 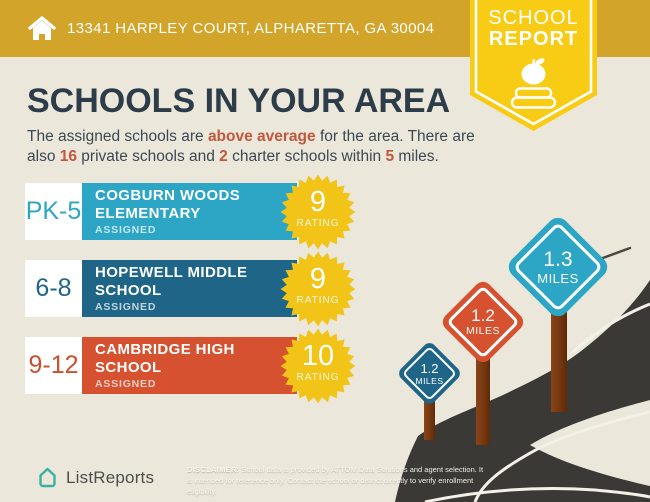 I want to click on listreports-logo: ListReports, so click(x=95, y=477).